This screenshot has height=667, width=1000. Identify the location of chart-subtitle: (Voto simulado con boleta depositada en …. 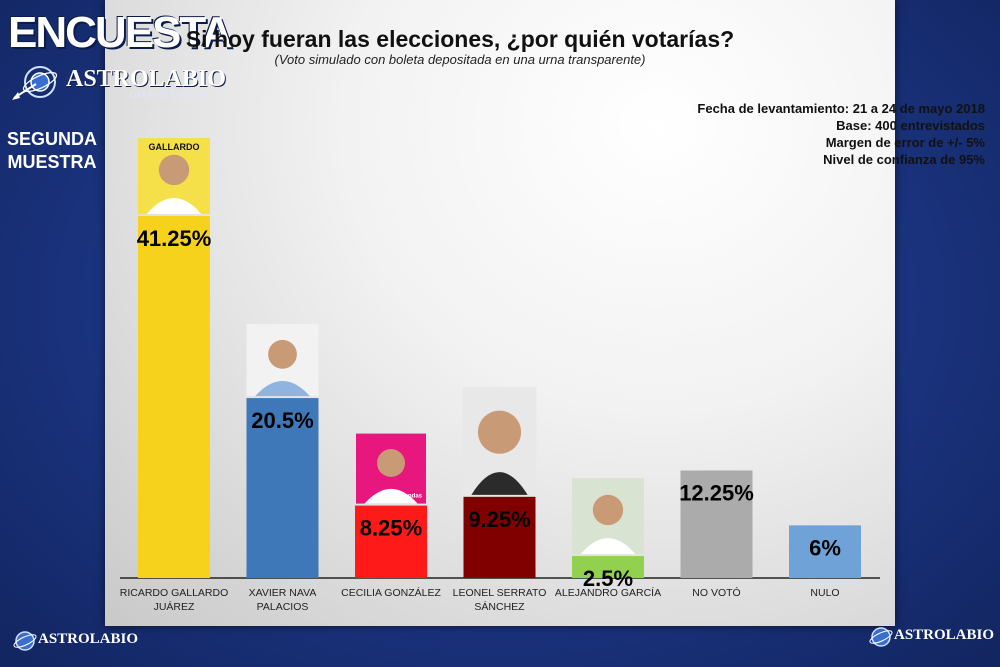
(460, 59).